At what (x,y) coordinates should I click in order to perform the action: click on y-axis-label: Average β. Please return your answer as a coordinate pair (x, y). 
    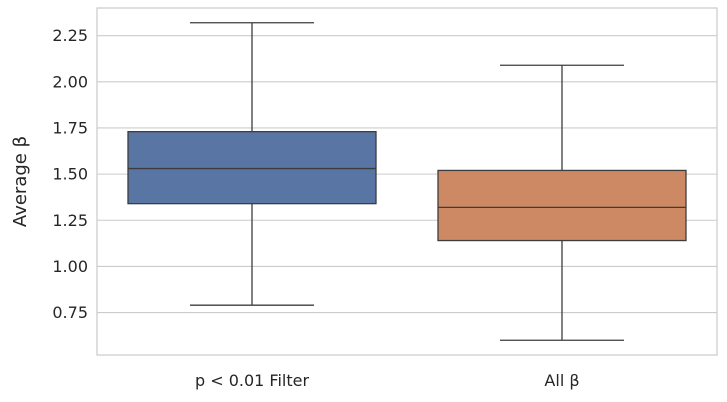
    Looking at the image, I should click on (20, 181).